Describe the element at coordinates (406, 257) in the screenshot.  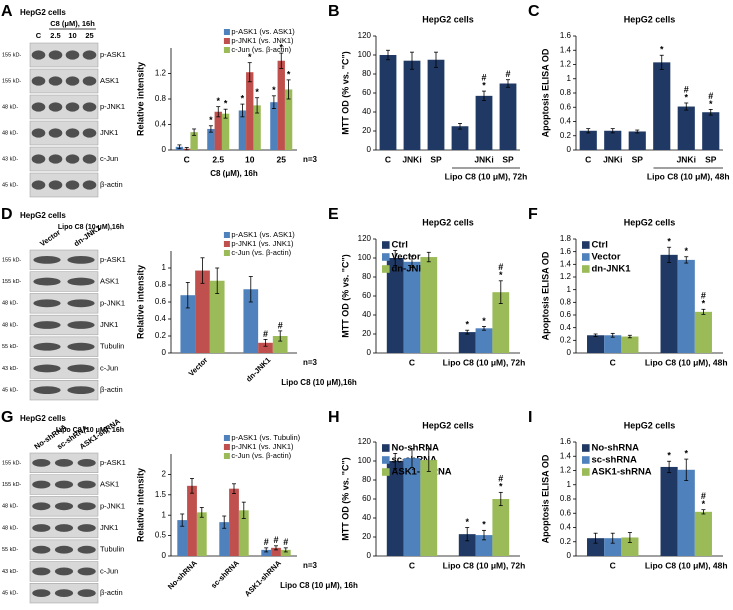
I see `legend-label: Vector` at that location.